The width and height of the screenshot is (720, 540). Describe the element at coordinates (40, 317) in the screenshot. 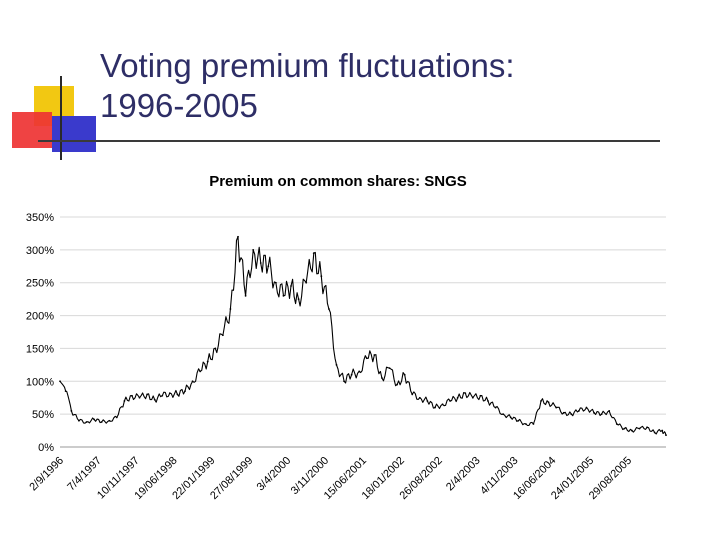

I see `y-tick-label: 200%` at that location.